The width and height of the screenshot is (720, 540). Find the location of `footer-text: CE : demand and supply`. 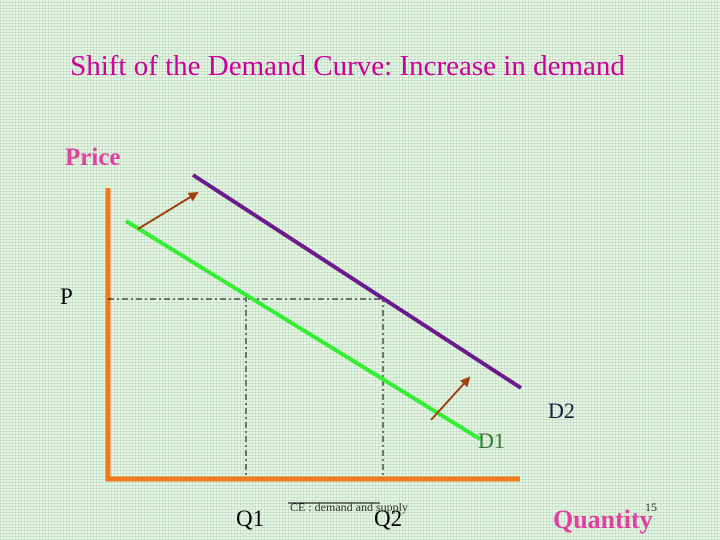

footer-text: CE : demand and supply is located at coordinates (349, 507).